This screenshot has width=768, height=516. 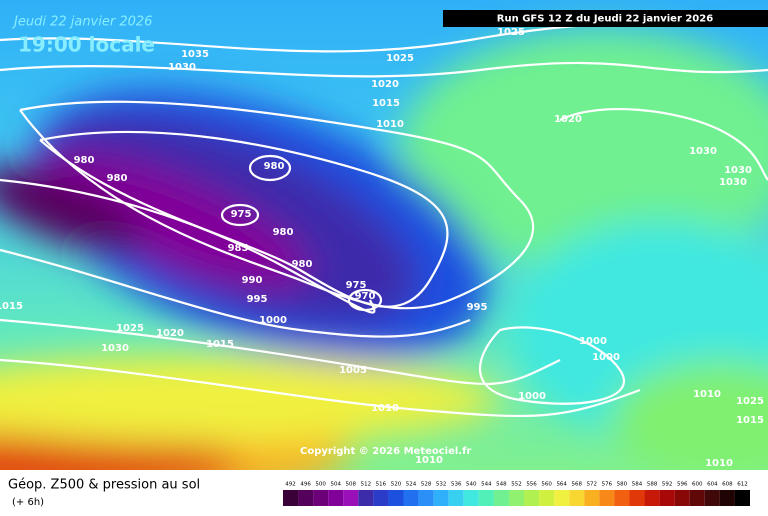 I want to click on scale-label: 544, so click(x=486, y=485).